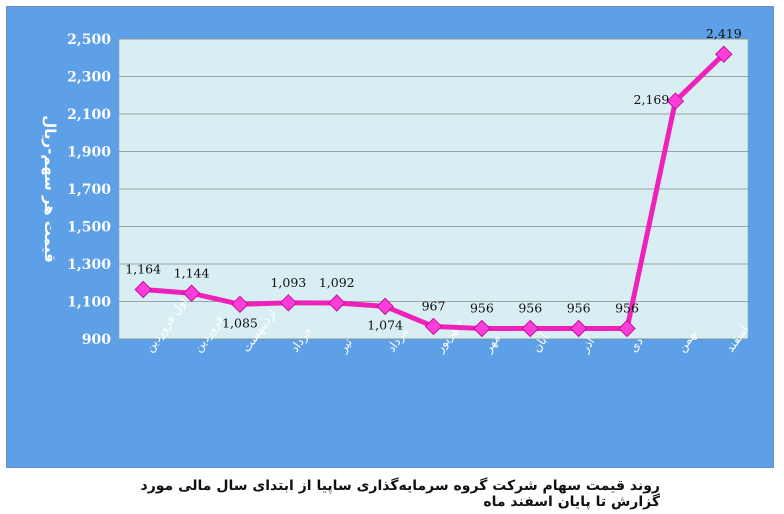 This screenshot has width=784, height=514. Describe the element at coordinates (89, 153) in the screenshot. I see `y-tick-label: 1,900` at that location.